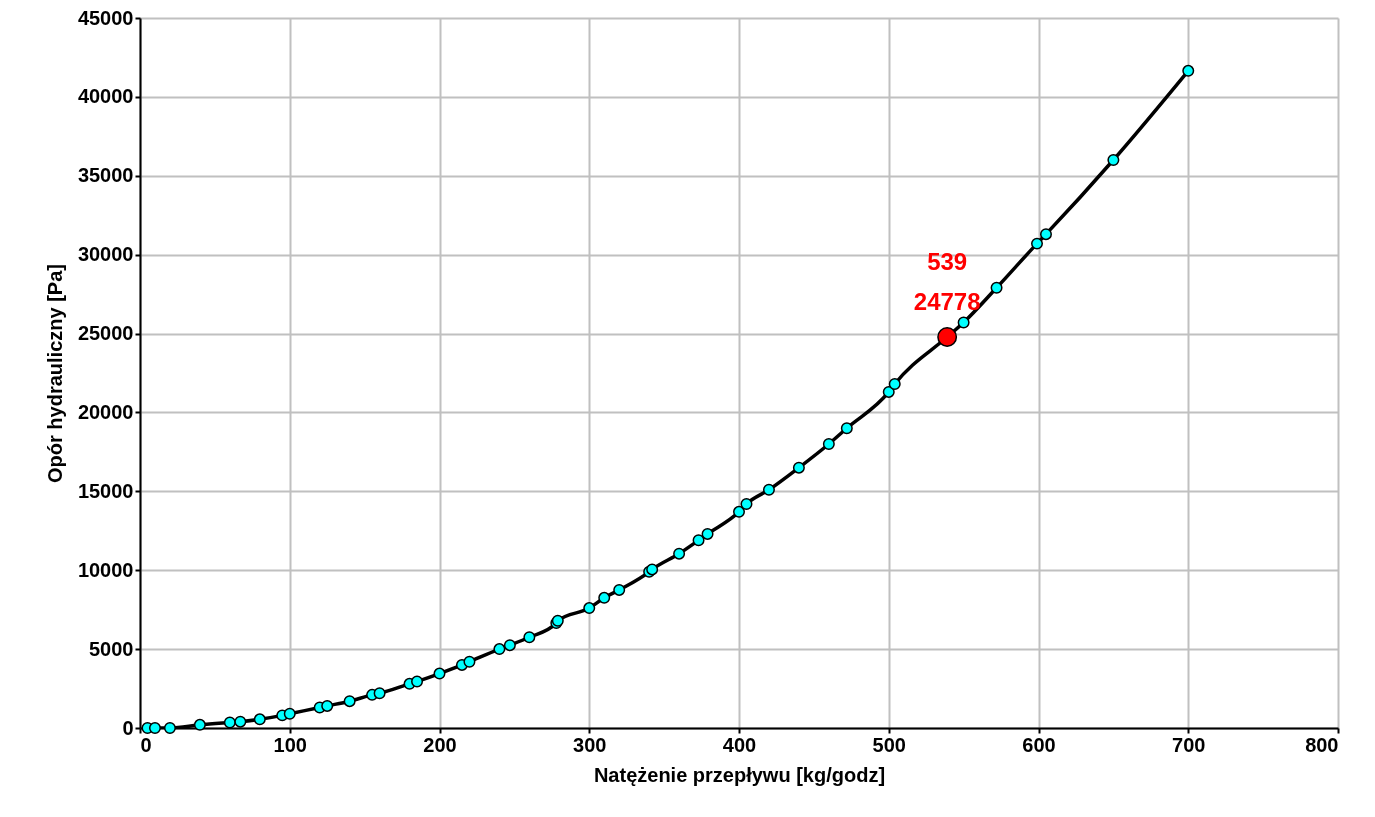  What do you see at coordinates (947, 262) in the screenshot?
I see `annotation: 539` at bounding box center [947, 262].